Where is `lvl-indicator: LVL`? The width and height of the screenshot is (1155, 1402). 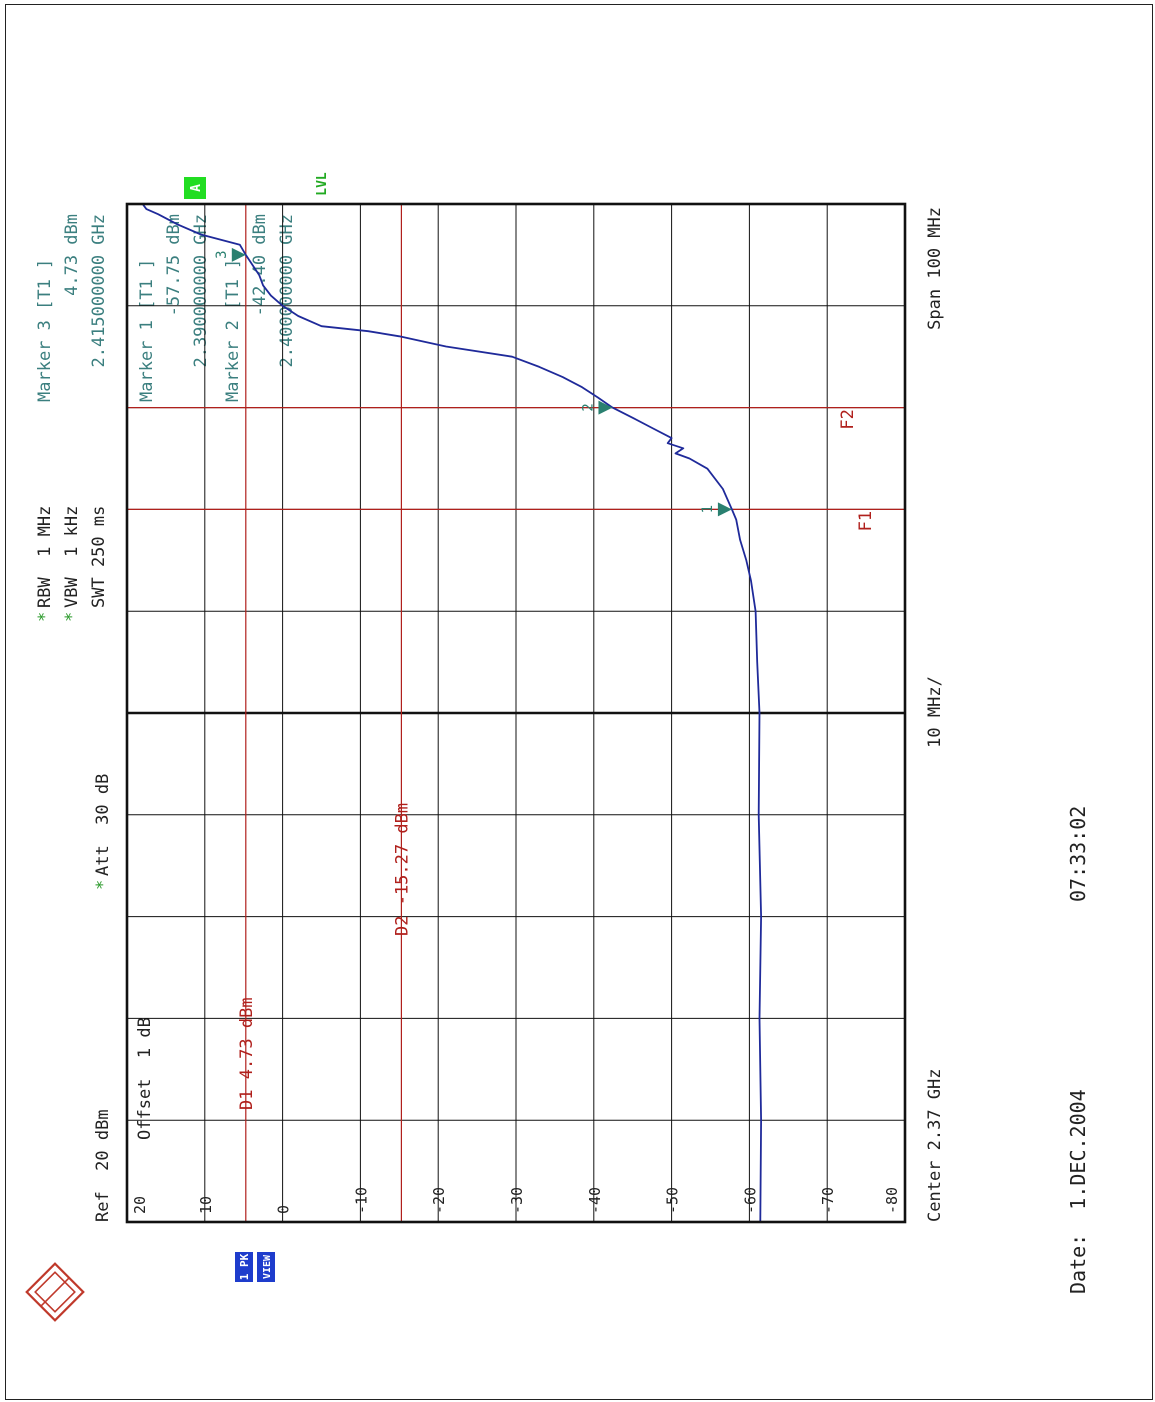 lvl-indicator: LVL is located at coordinates (322, 184).